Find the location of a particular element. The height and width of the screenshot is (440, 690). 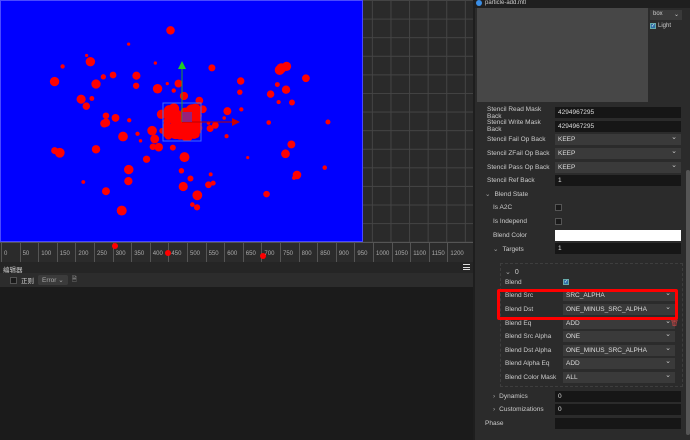

stencil-row: Stencil ZFail Op Back KEEP is located at coordinates (580, 154).